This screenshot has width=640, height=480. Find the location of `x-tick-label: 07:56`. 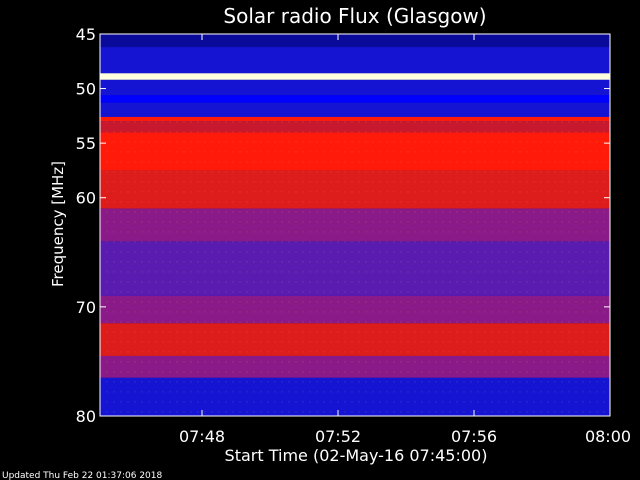

x-tick-label: 07:56 is located at coordinates (474, 436).